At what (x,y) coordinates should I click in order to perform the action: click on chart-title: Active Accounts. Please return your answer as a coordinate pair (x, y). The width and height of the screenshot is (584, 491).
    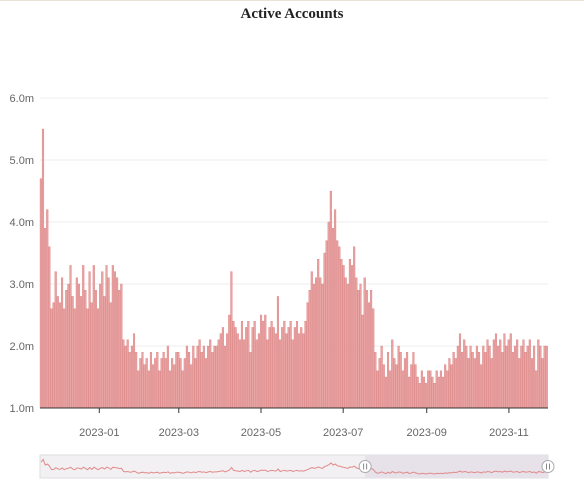
    Looking at the image, I should click on (292, 14).